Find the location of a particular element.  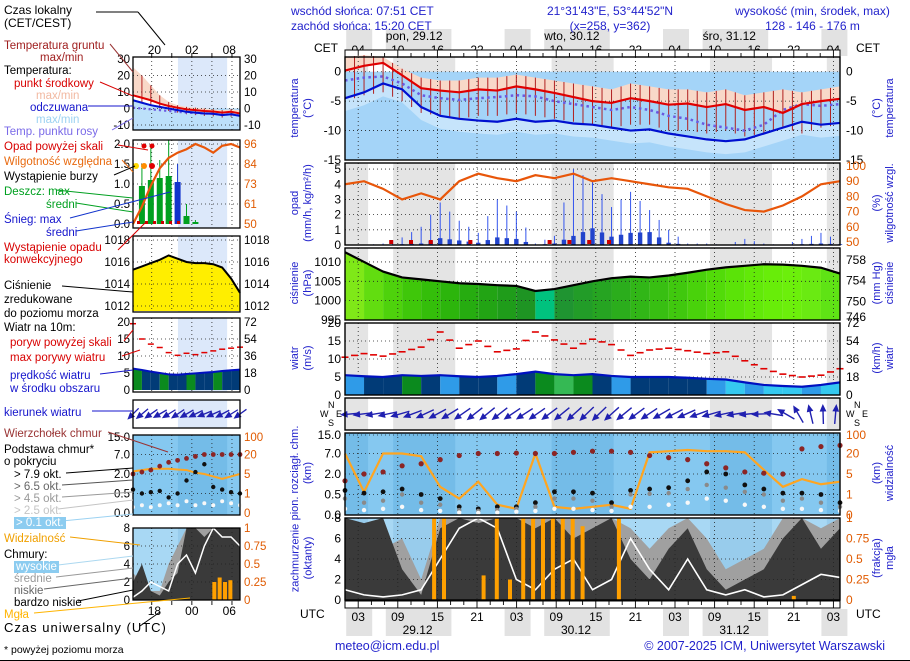

svg-text: 50 is located at coordinates (250, 225).